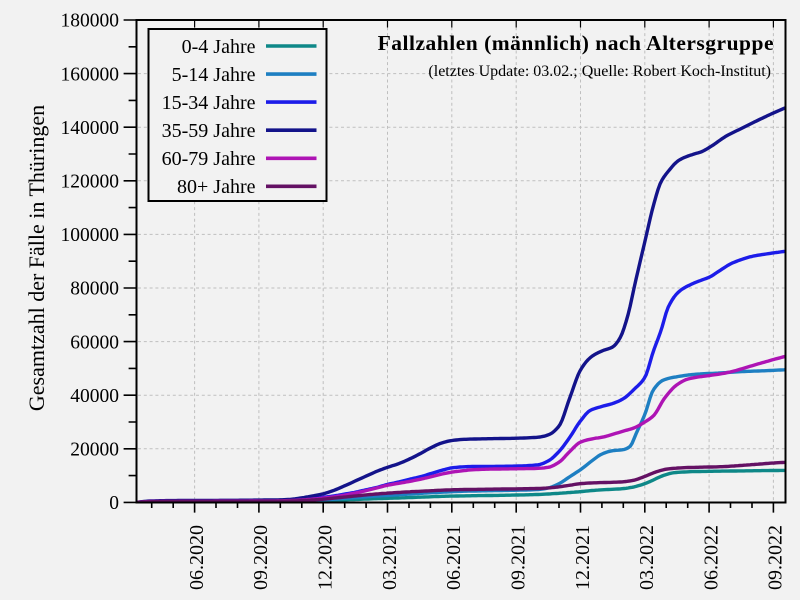 The height and width of the screenshot is (600, 800). What do you see at coordinates (90, 128) in the screenshot?
I see `svg-text: 140000` at bounding box center [90, 128].